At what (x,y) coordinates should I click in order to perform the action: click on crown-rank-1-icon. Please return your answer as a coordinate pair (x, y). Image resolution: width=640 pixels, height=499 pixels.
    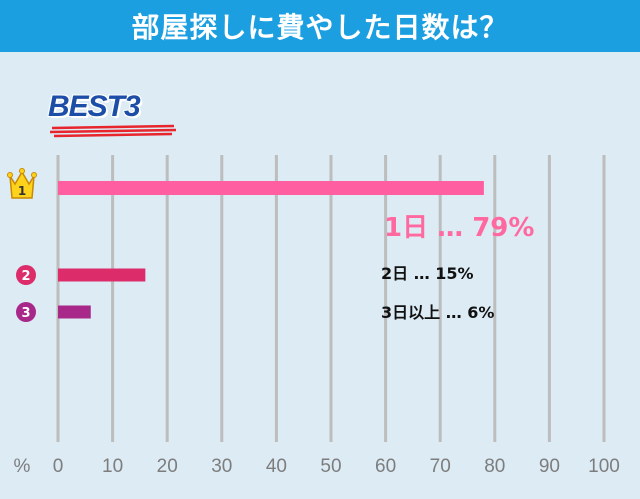
    Looking at the image, I should click on (22, 183).